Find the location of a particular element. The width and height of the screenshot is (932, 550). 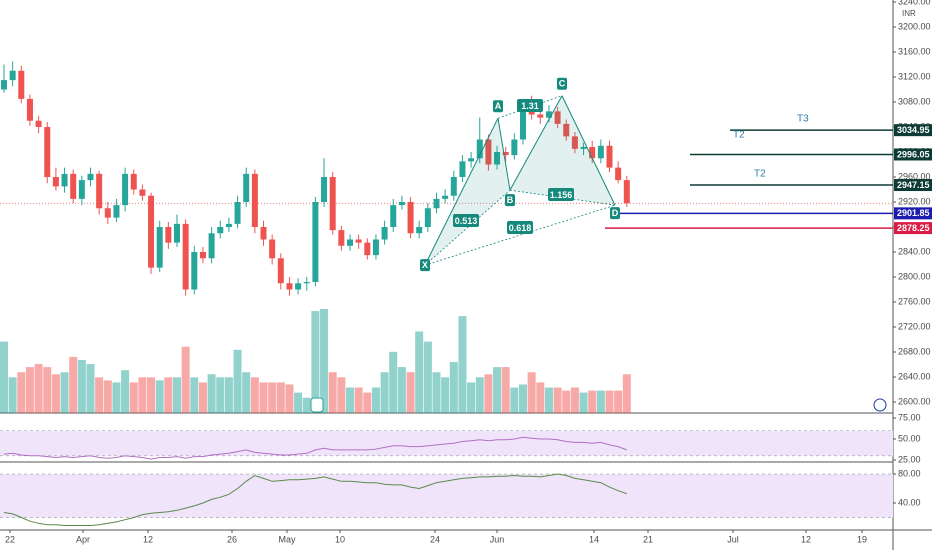

y-tick-label: 2640.00 is located at coordinates (914, 376).